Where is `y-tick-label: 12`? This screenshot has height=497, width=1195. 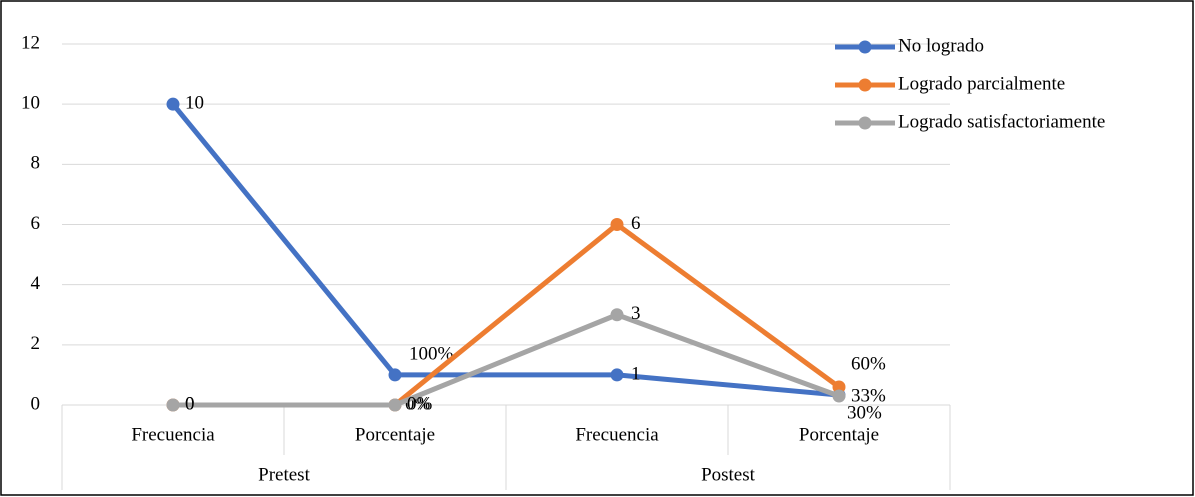
y-tick-label: 12 is located at coordinates (30, 42).